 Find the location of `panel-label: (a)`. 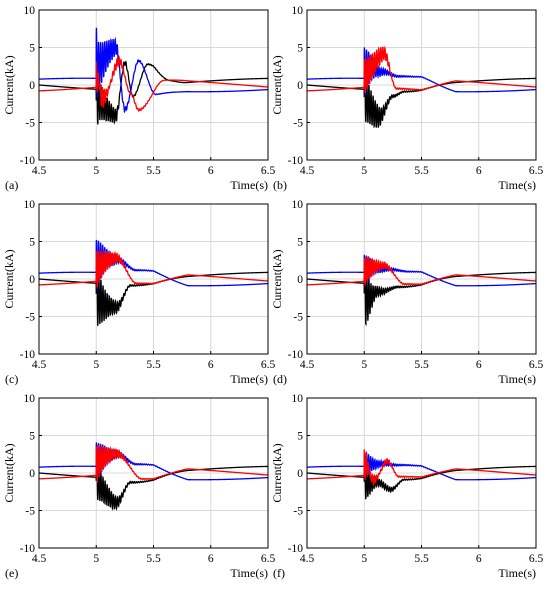

panel-label: (a) is located at coordinates (11, 185).